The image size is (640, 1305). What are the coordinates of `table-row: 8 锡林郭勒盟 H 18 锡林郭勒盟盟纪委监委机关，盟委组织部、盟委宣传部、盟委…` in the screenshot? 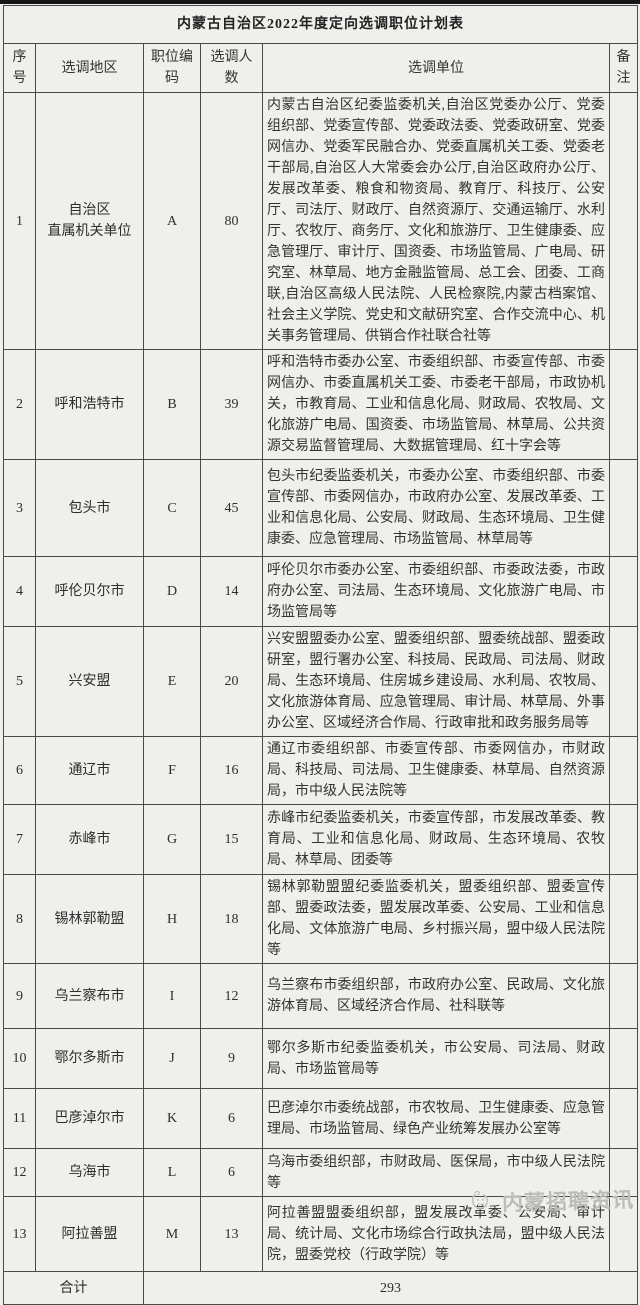 It's located at (321, 919).